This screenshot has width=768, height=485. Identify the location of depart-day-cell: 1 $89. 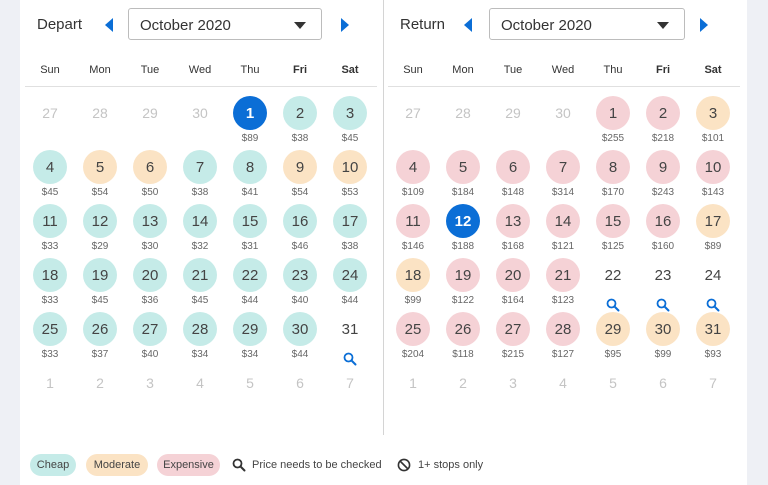
(250, 122).